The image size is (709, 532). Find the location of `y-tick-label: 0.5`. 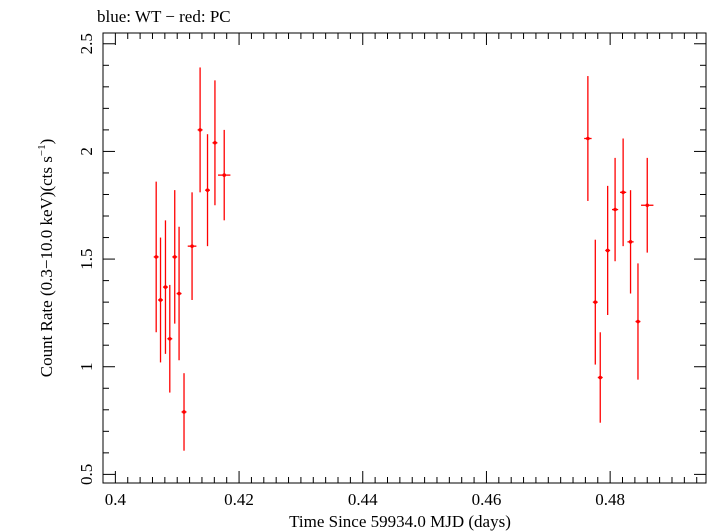

y-tick-label: 0.5 is located at coordinates (86, 474).